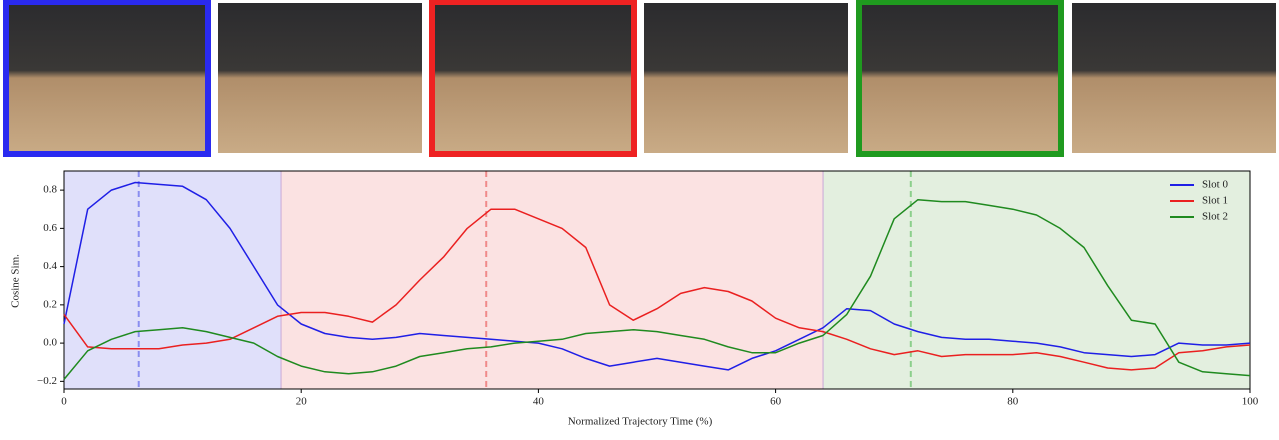 The height and width of the screenshot is (440, 1279). I want to click on y-tick-label: 0.0, so click(50, 343).